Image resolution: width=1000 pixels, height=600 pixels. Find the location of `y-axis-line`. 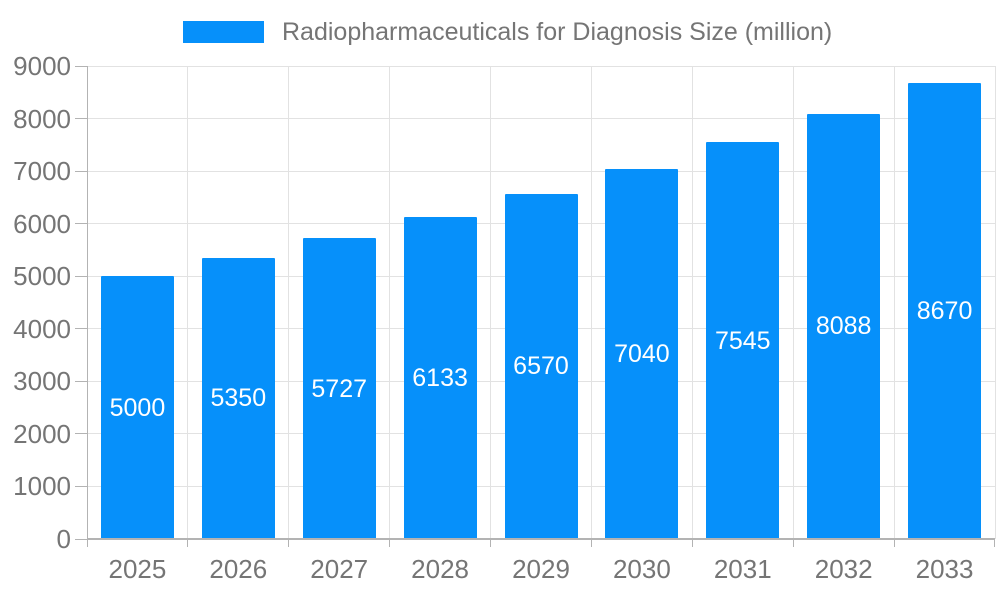

y-axis-line is located at coordinates (87, 302).